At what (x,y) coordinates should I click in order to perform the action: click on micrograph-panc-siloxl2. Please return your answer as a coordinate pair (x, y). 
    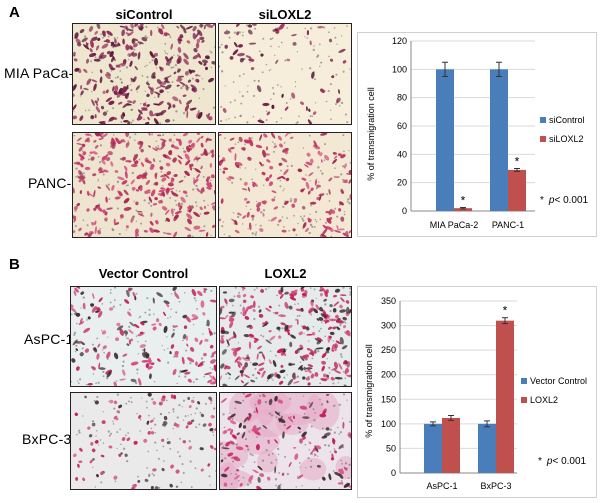
    Looking at the image, I should click on (285, 185).